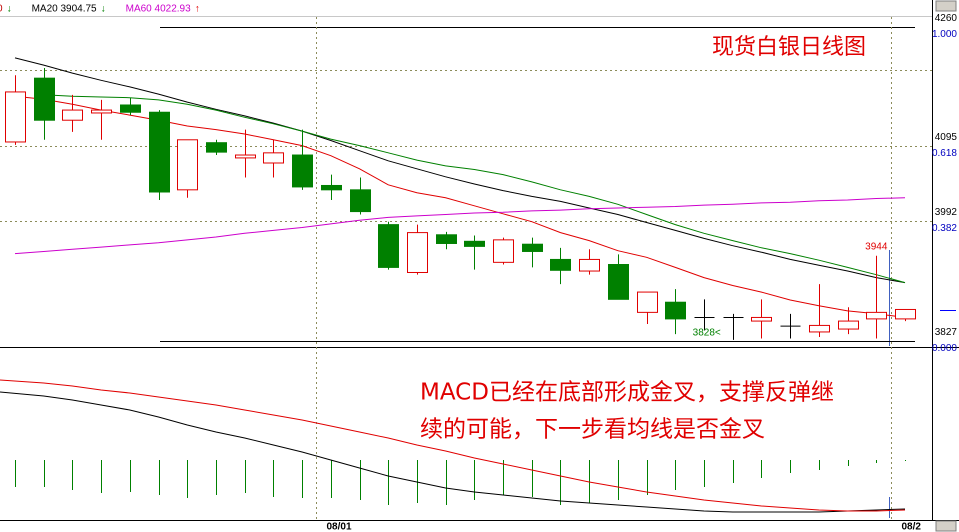  I want to click on note-line: 续的可能，下一步看均线是否金叉, so click(592, 430).